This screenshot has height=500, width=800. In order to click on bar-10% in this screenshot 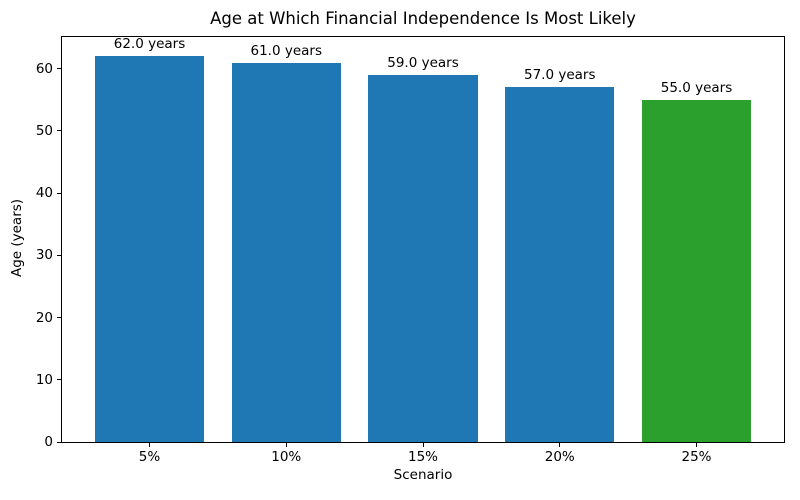, I will do `click(286, 252)`.